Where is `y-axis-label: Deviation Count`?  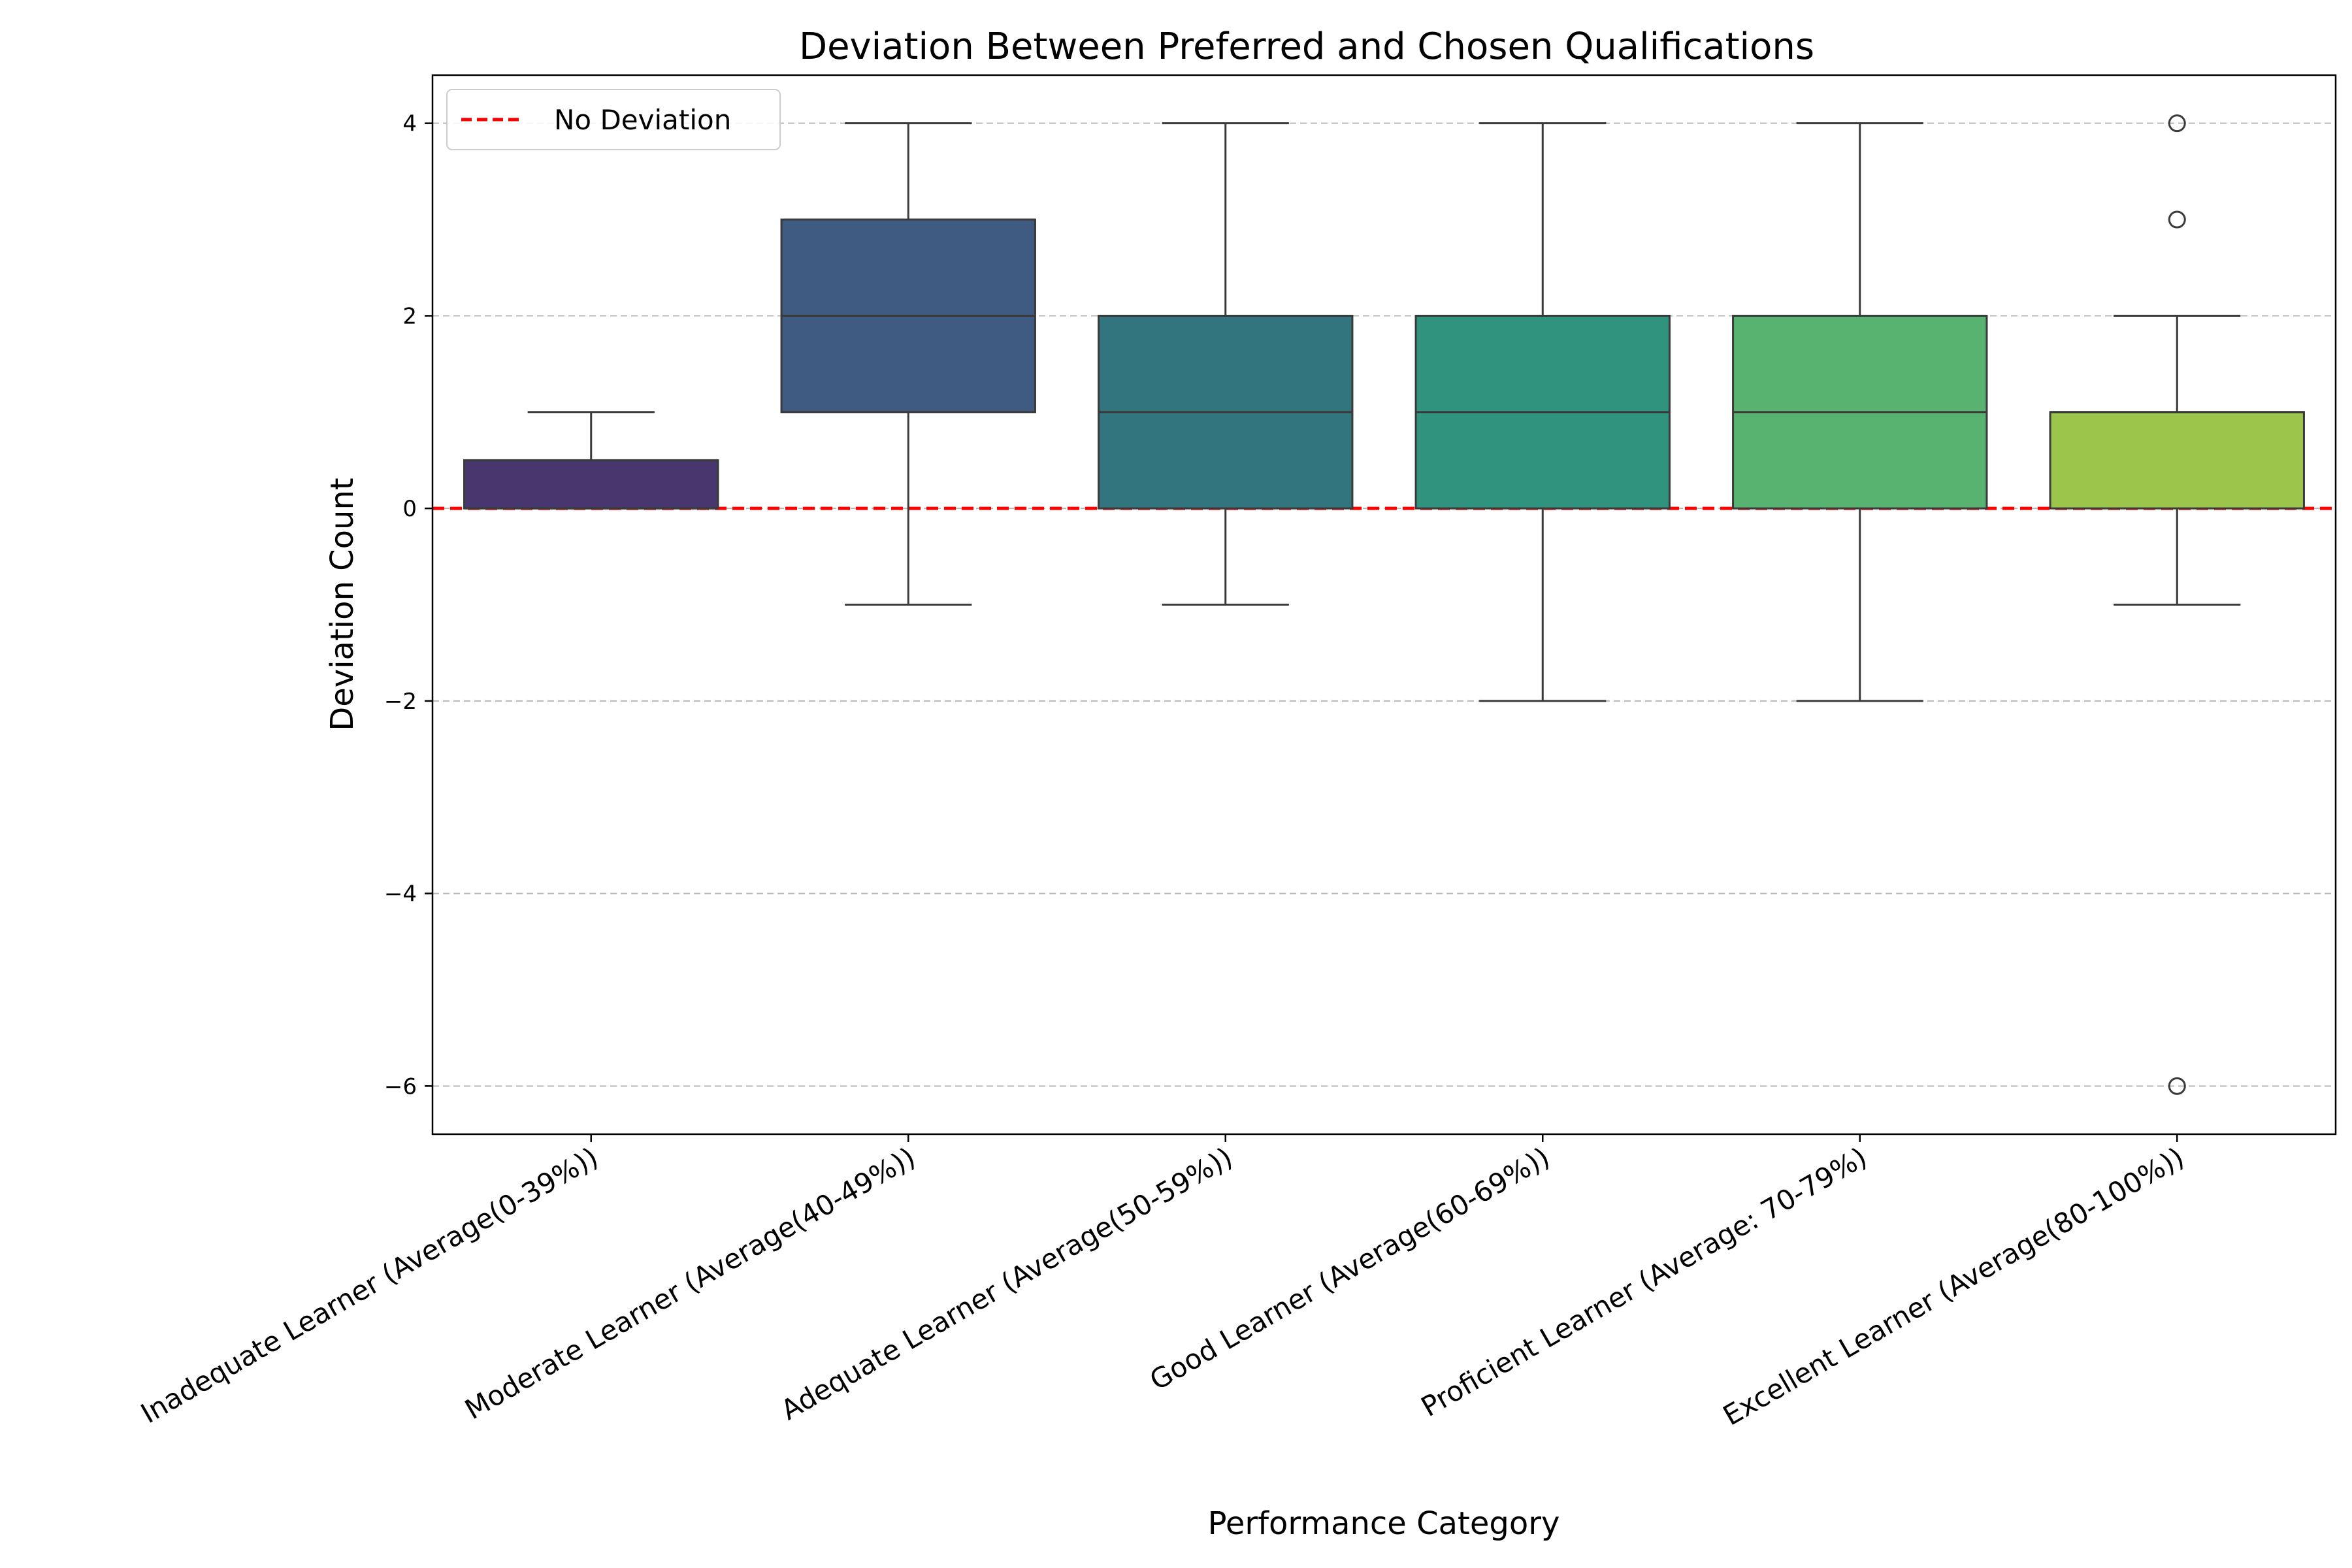
y-axis-label: Deviation Count is located at coordinates (342, 604).